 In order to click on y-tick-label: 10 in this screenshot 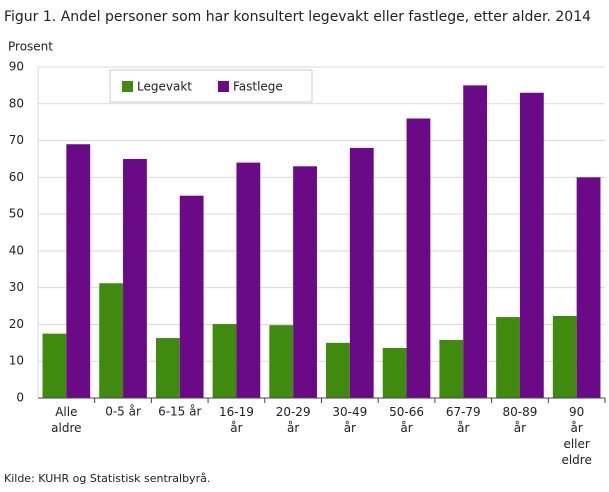, I will do `click(16, 361)`.